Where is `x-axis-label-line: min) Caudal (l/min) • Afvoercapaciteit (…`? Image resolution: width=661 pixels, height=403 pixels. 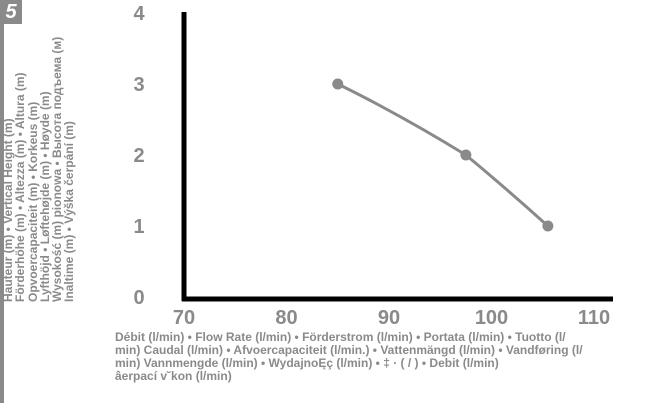 x-axis-label-line: min) Caudal (l/min) • Afvoercapaciteit (… is located at coordinates (349, 350).